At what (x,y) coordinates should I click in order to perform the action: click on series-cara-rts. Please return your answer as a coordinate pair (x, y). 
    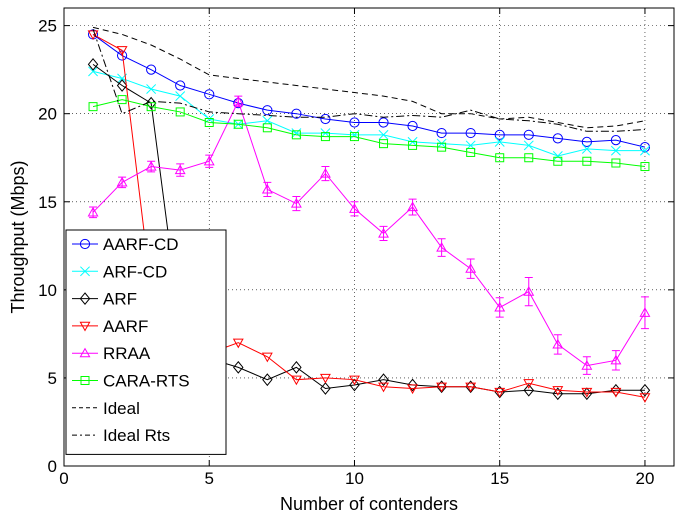
    Looking at the image, I should click on (369, 133).